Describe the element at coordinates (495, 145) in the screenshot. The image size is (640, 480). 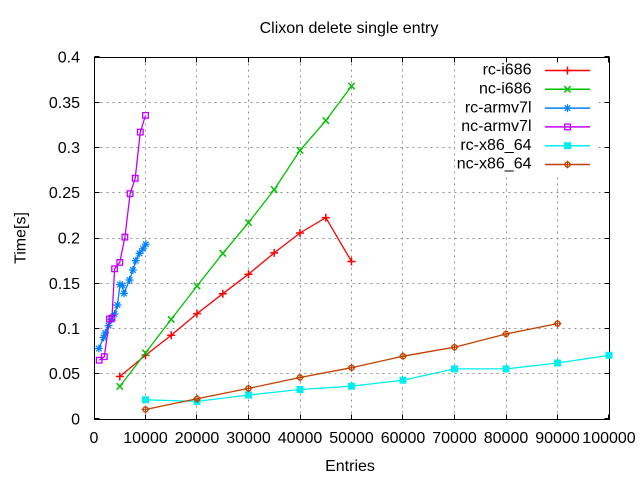
I see `svg-text: rc-x86_64` at that location.